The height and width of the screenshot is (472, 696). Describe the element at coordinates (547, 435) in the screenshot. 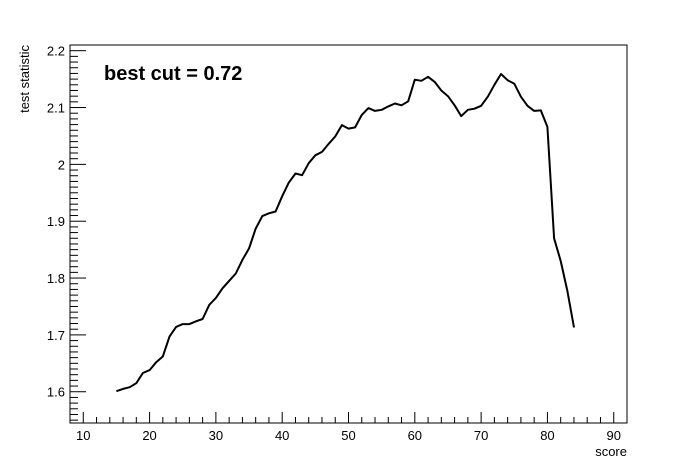

I see `x-tick-label: 80` at that location.